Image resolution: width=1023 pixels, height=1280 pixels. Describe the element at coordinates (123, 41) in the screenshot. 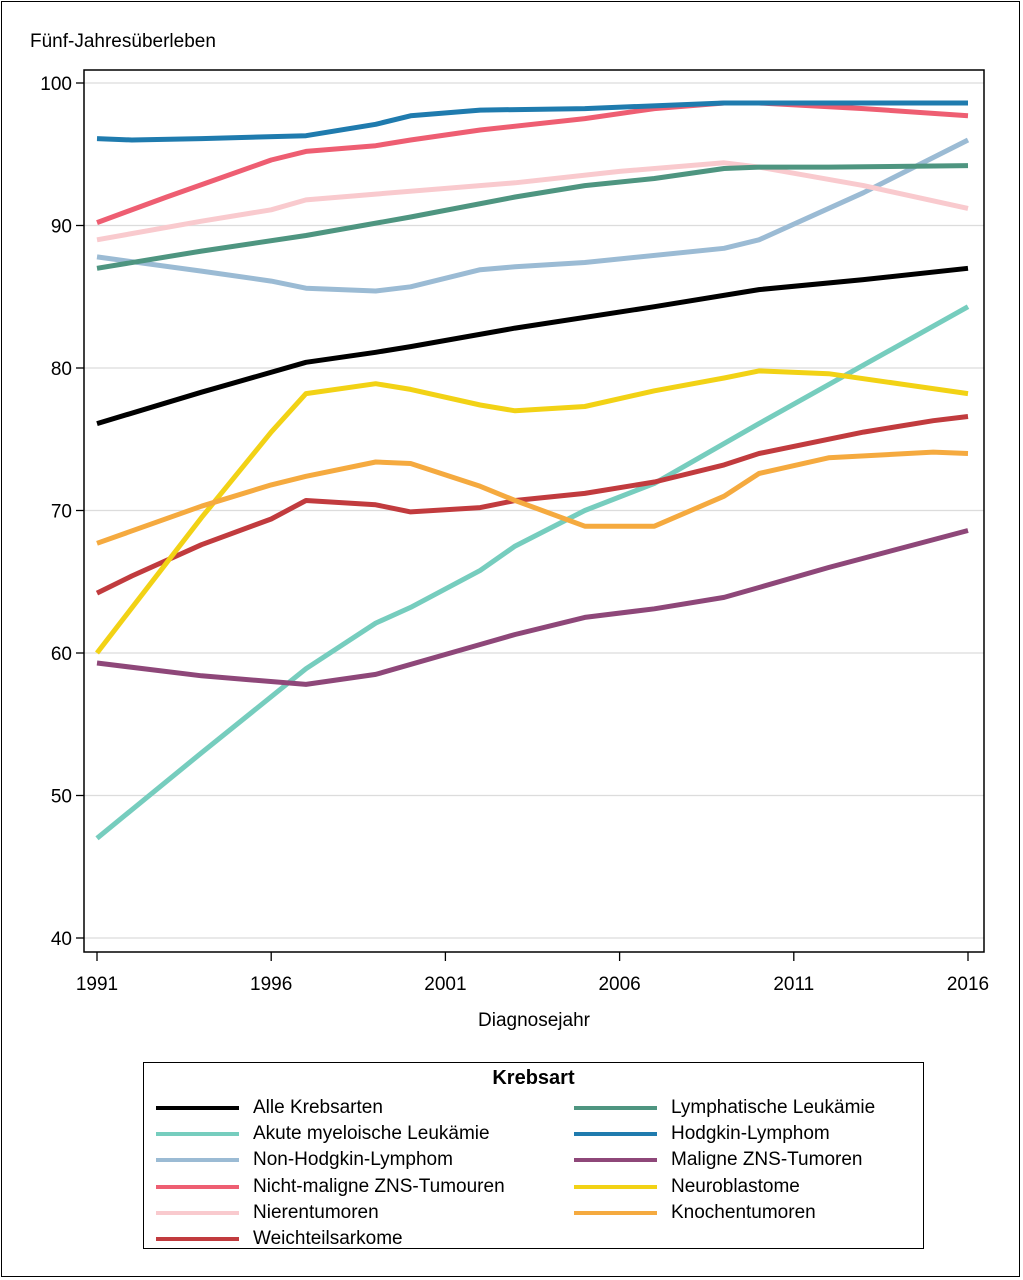

I see `y-axis-title: Fünf-Jahresüberleben` at that location.